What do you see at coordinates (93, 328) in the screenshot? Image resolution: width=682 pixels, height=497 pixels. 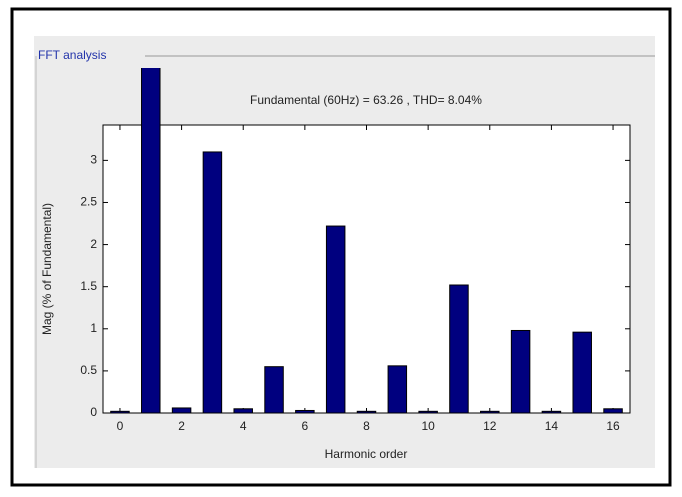 I see `y-tick-label: 1` at bounding box center [93, 328].